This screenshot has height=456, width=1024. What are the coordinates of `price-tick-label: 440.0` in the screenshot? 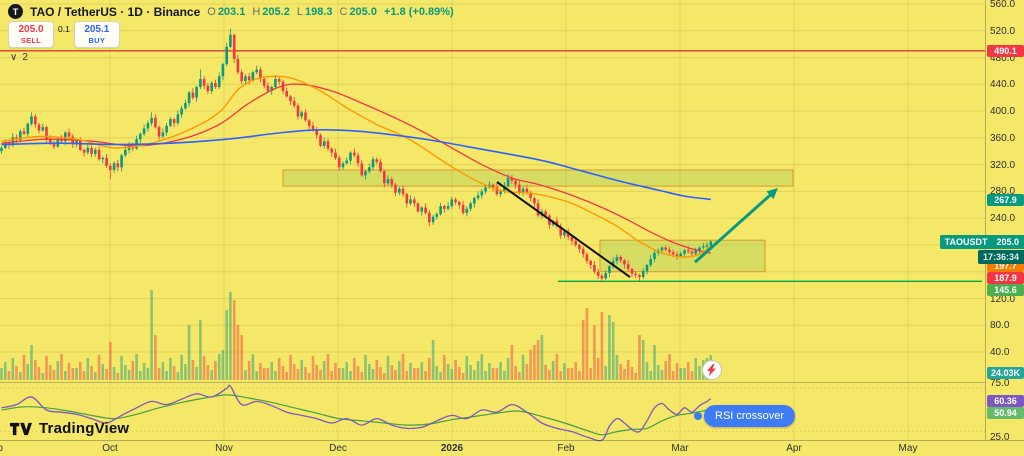 It's located at (1003, 85).